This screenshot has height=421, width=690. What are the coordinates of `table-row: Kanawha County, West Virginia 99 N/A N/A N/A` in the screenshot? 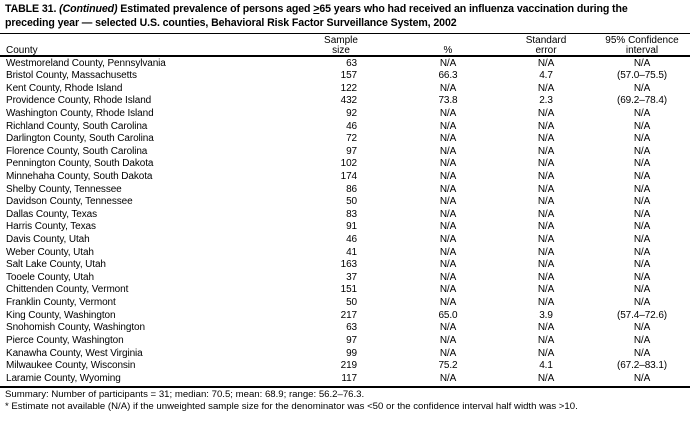 It's located at (345, 354).